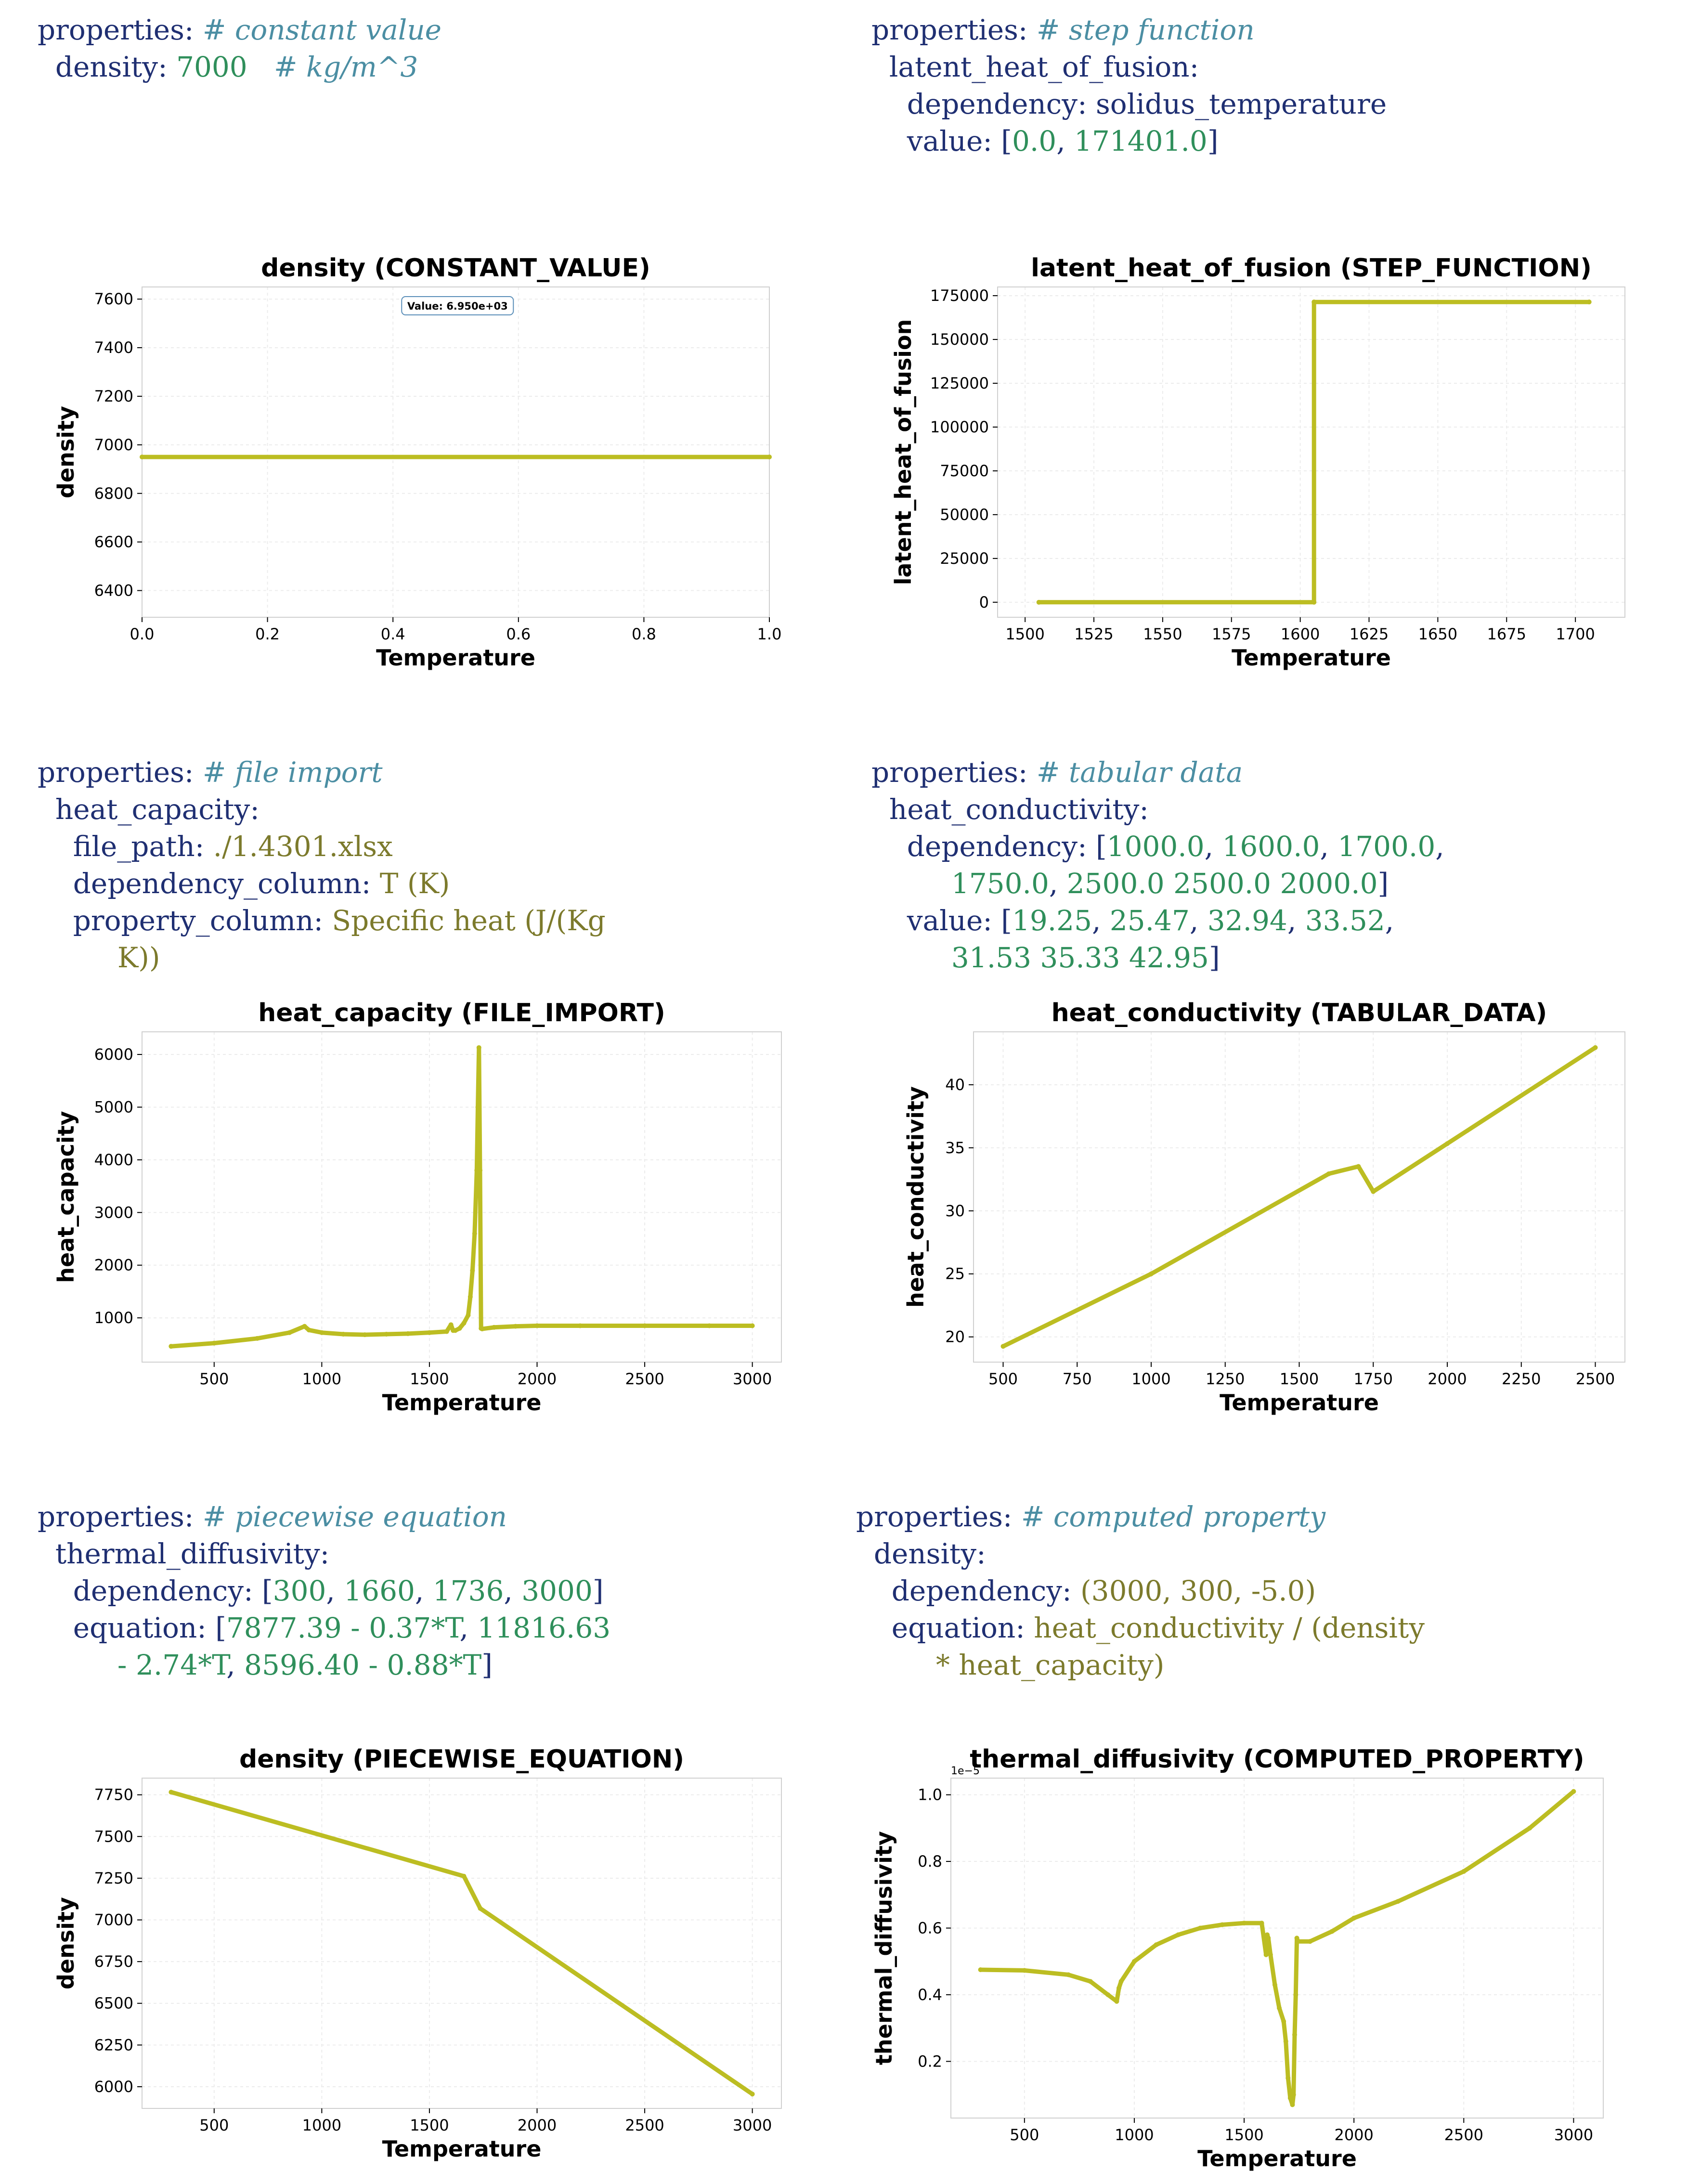 The width and height of the screenshot is (1688, 2184). I want to click on annotation-box, so click(457, 305).